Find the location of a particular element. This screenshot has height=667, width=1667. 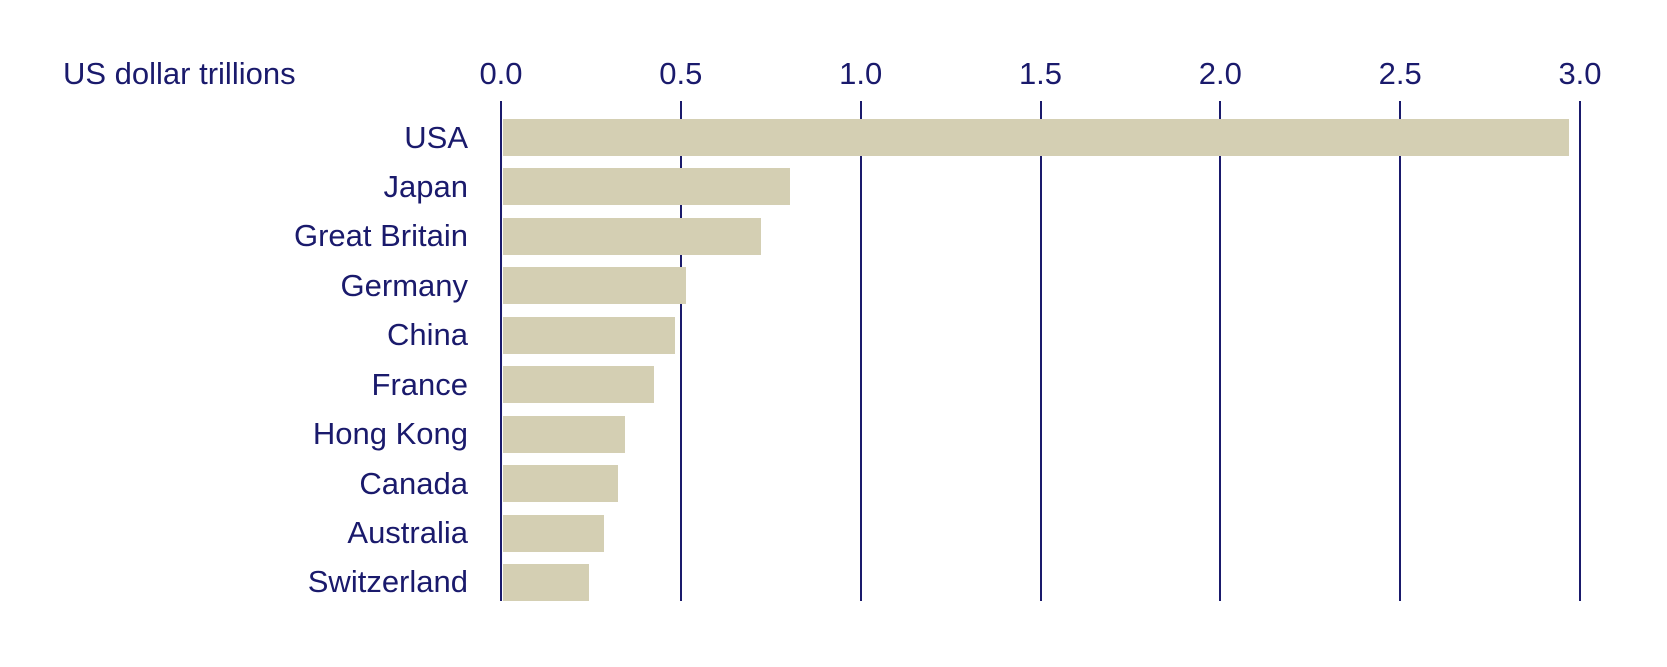

bar-canada is located at coordinates (560, 484).